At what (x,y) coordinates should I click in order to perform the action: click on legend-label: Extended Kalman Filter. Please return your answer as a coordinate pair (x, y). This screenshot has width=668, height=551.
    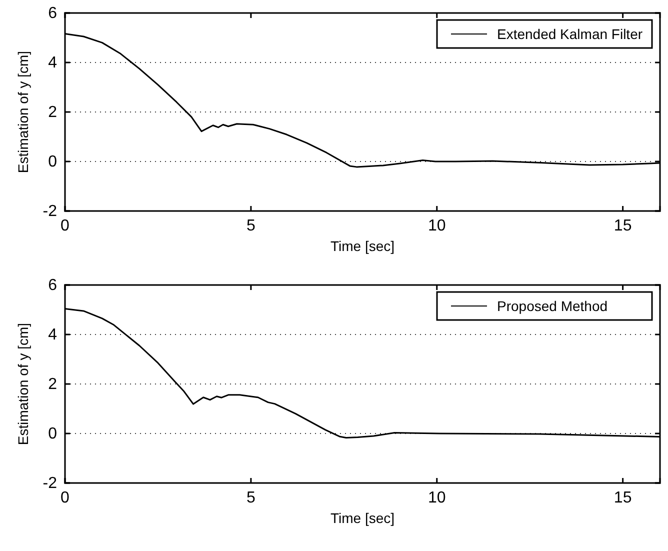
    Looking at the image, I should click on (570, 34).